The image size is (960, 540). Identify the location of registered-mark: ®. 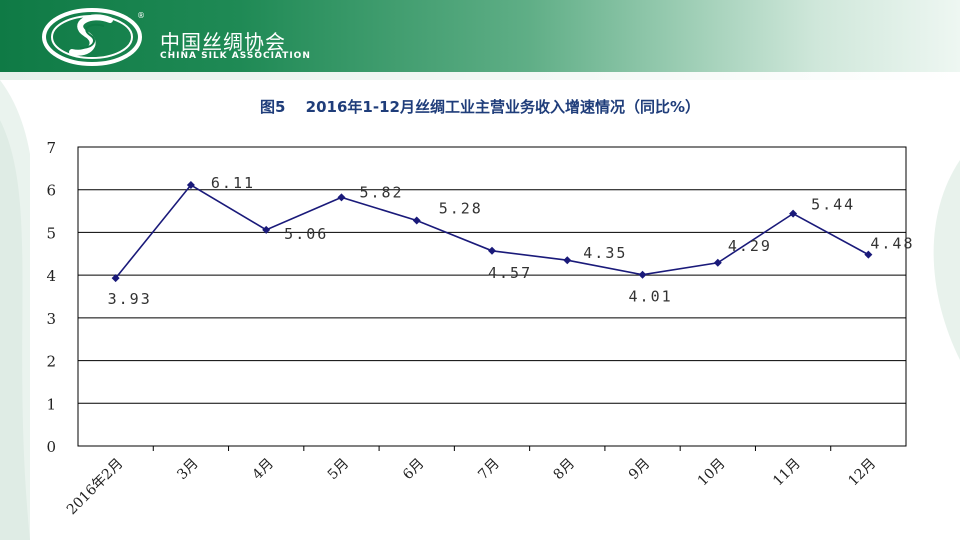
(141, 15).